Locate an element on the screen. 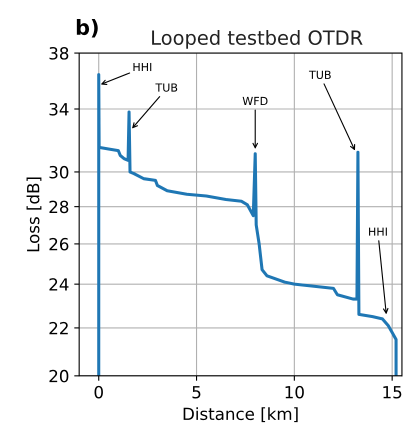 Image resolution: width=406 pixels, height=435 pixels. text: b) is located at coordinates (87, 28).